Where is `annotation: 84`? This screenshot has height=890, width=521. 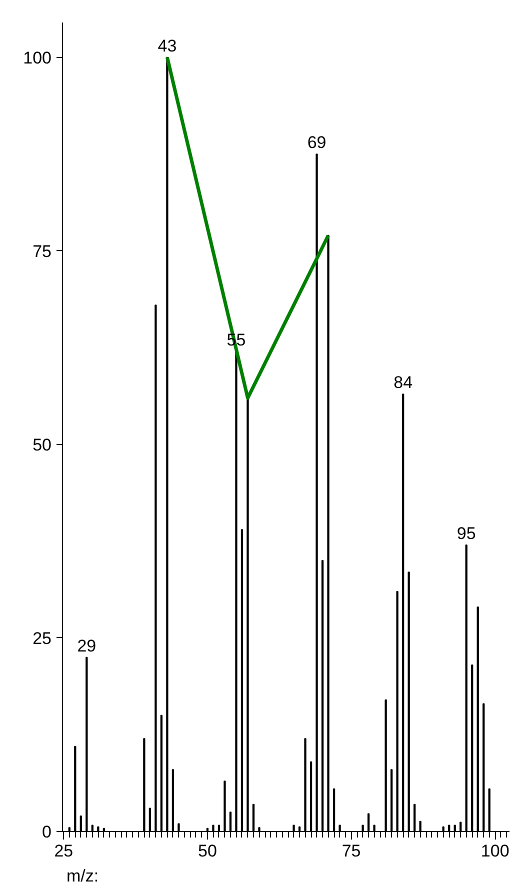
annotation: 84 is located at coordinates (403, 382).